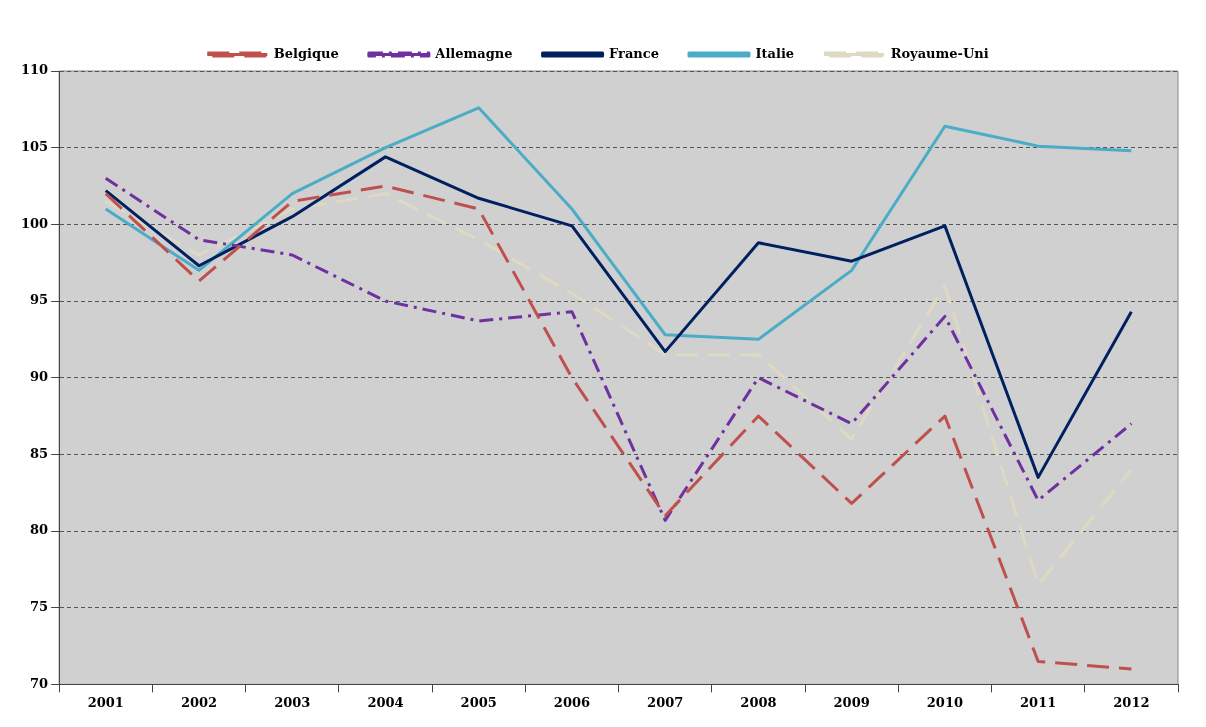  I want to click on legend-label: Italie, so click(775, 53).